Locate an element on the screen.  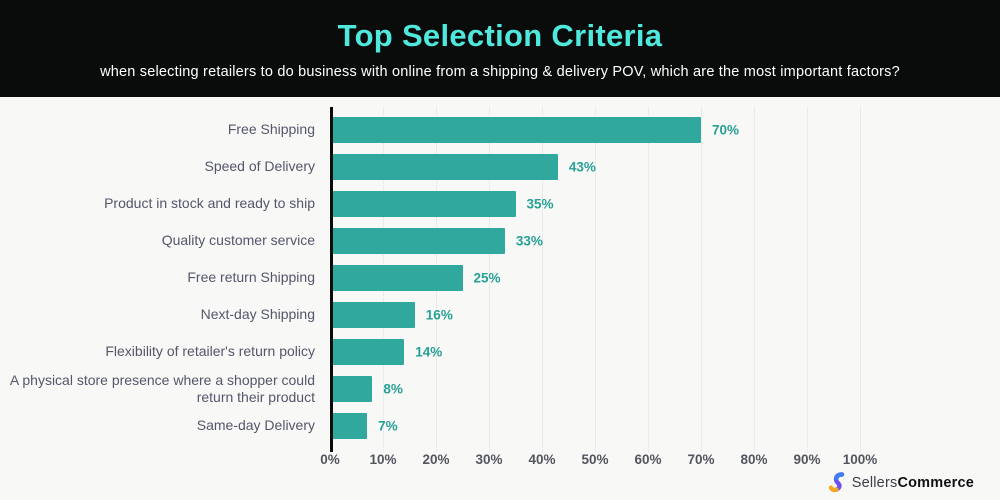
bar-row: Same-day Delivery 7% is located at coordinates (500, 425).